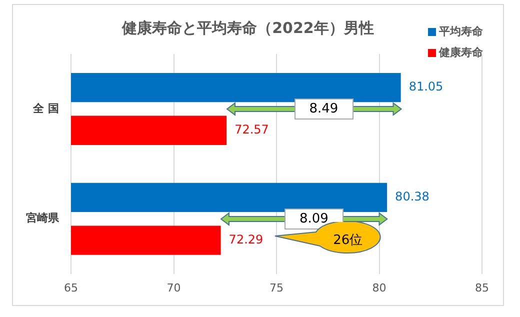 The width and height of the screenshot is (520, 317). Describe the element at coordinates (412, 197) in the screenshot. I see `data-label: 80.38` at that location.